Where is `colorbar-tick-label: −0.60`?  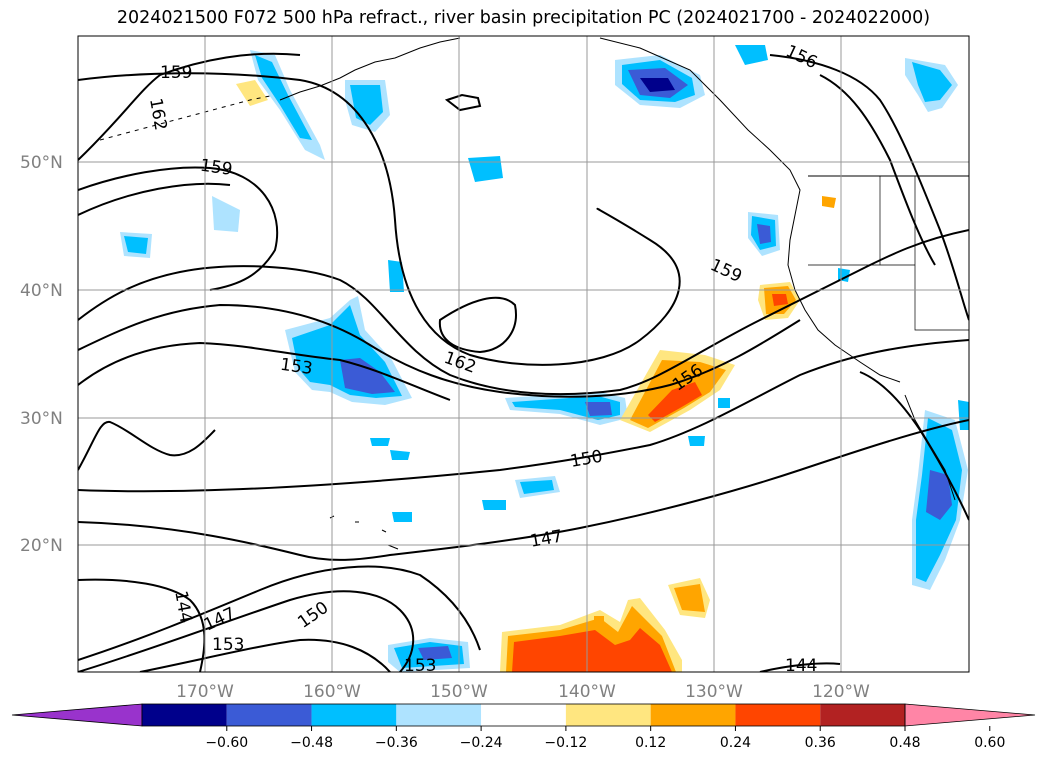
colorbar-tick-label: −0.60 is located at coordinates (226, 743).